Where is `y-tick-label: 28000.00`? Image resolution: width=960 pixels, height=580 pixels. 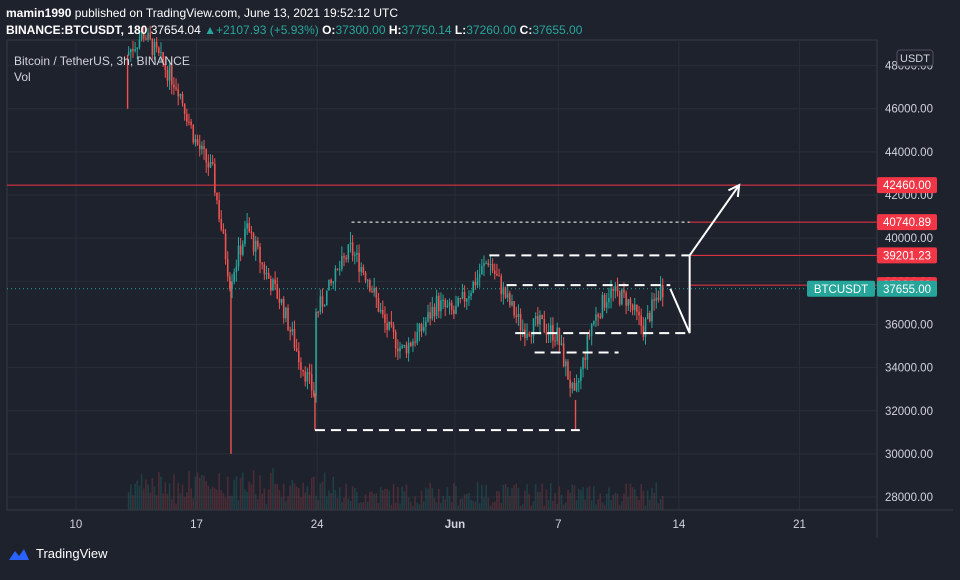
y-tick-label: 28000.00 is located at coordinates (909, 498).